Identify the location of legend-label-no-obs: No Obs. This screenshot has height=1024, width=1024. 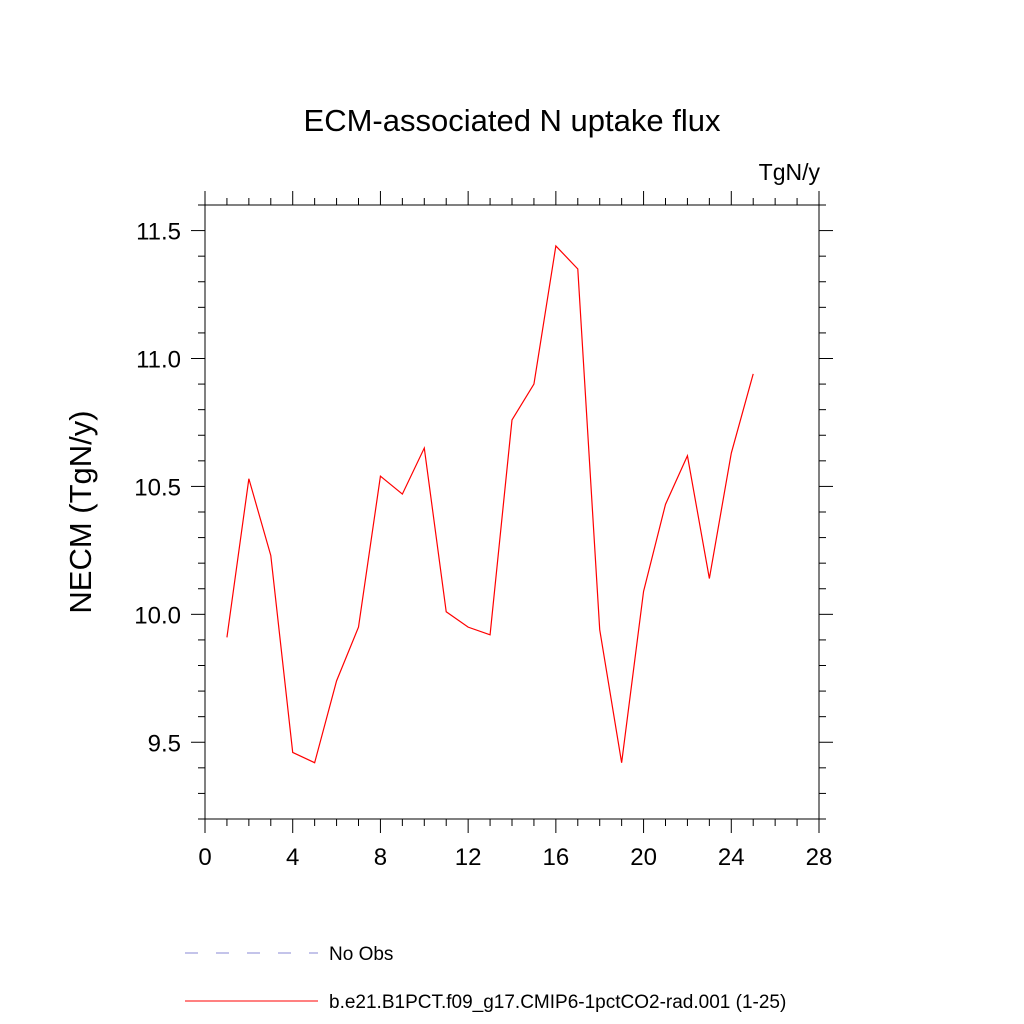
(361, 954).